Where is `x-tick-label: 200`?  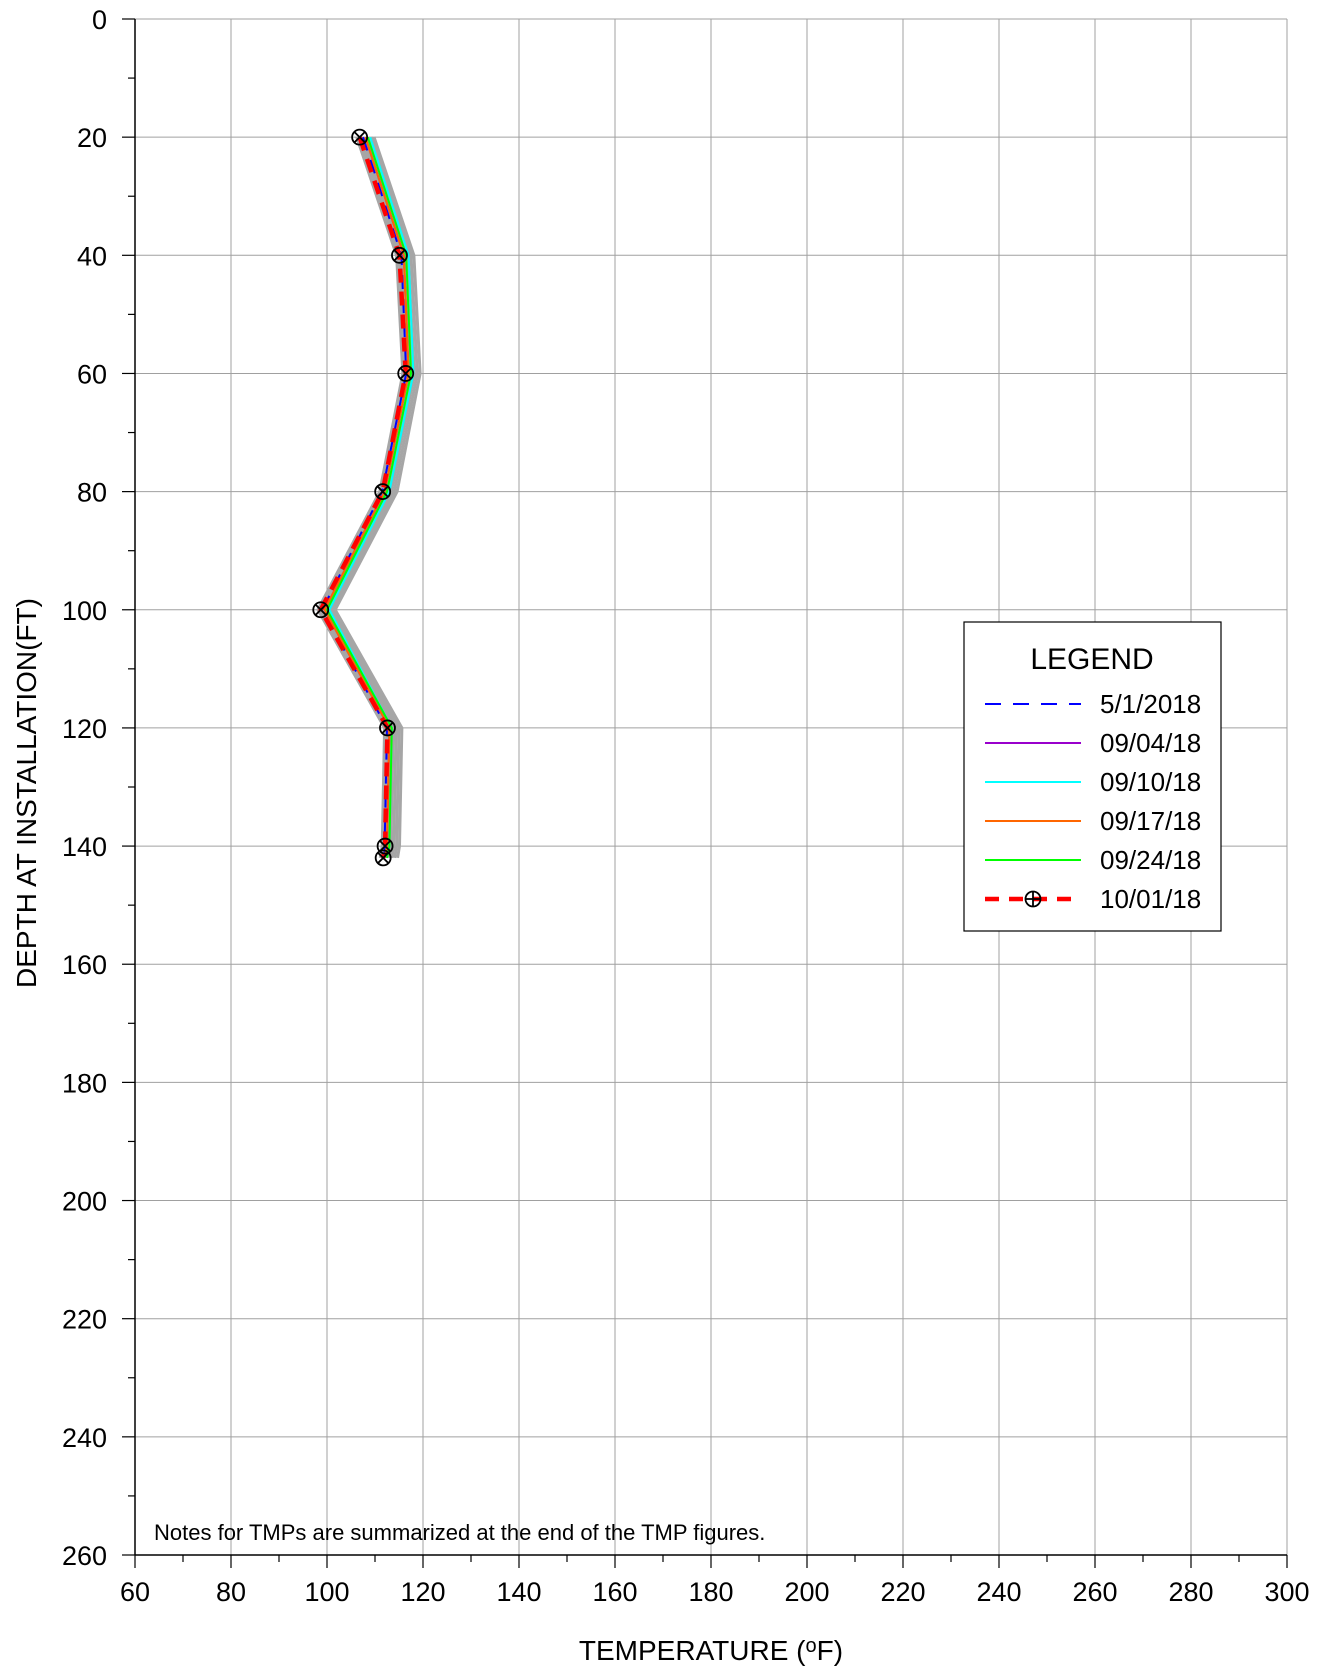
x-tick-label: 200 is located at coordinates (806, 1592).